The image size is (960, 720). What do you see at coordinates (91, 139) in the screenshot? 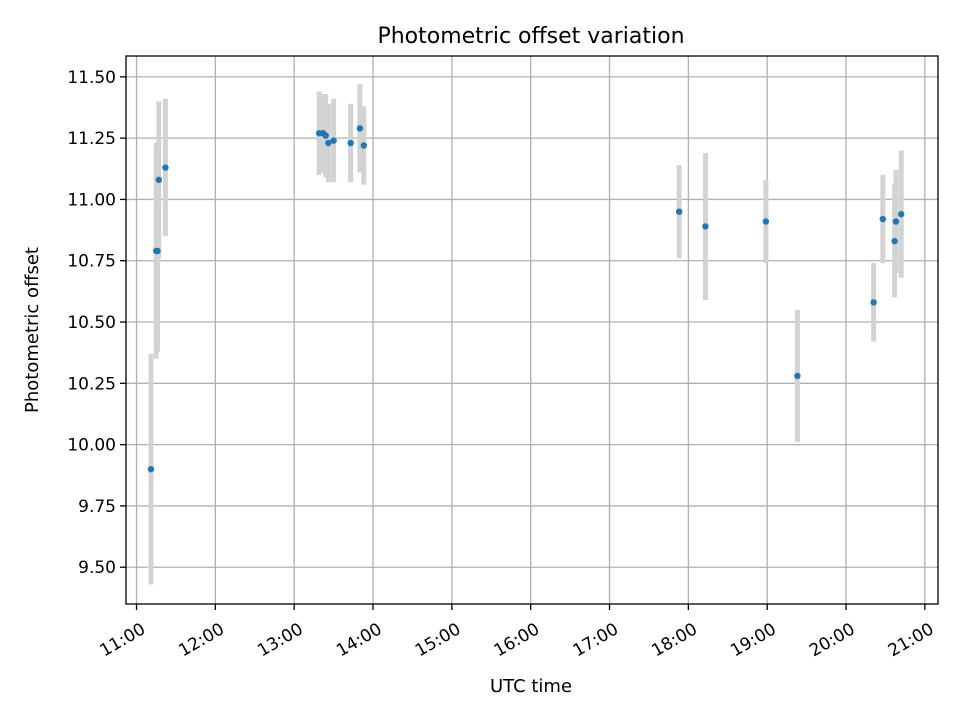
I see `y-tick-label: 11.25` at bounding box center [91, 139].